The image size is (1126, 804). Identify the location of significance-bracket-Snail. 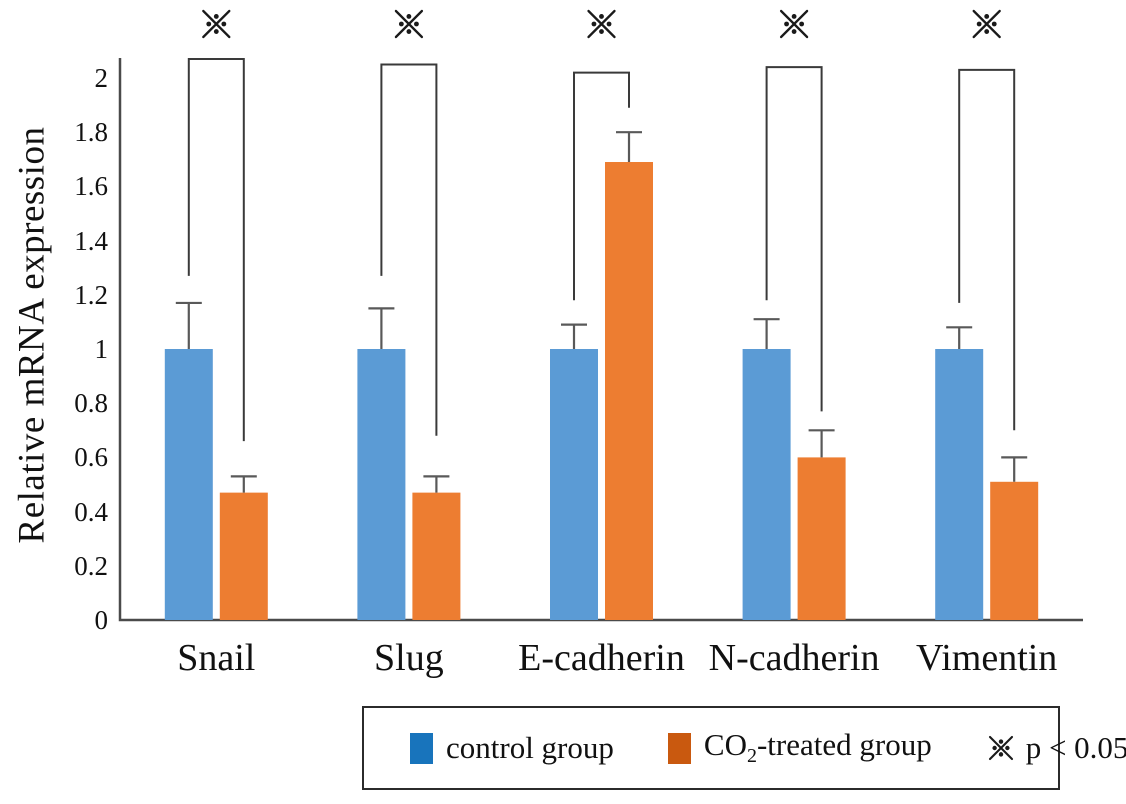
(216, 250).